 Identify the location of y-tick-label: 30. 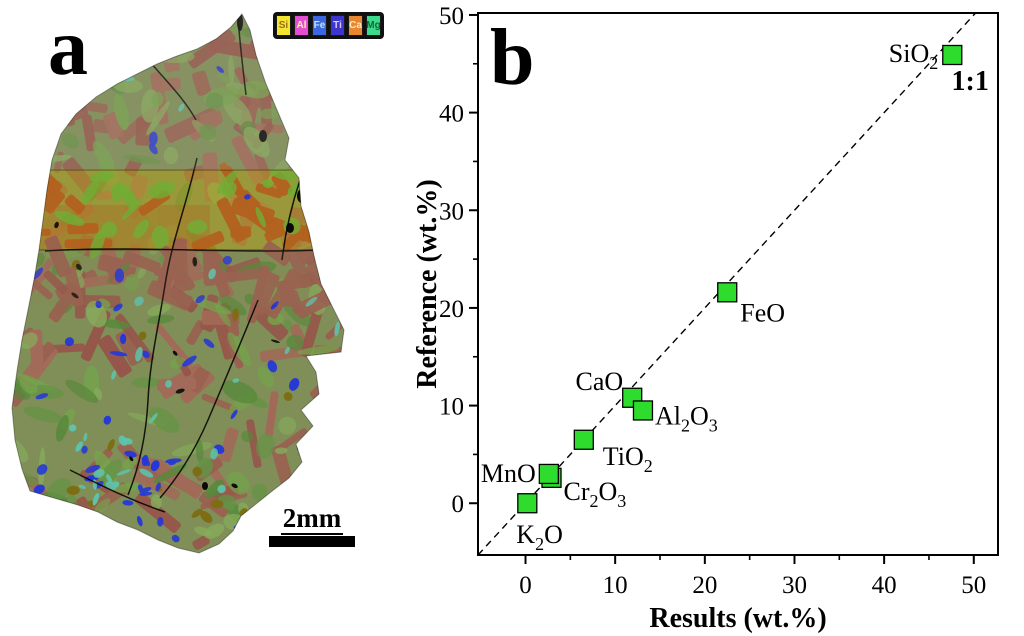
(451, 211).